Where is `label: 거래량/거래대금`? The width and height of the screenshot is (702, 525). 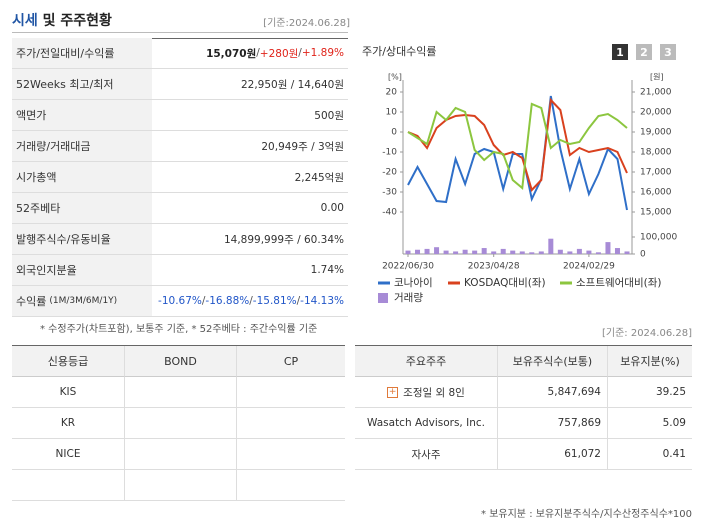
label: 거래량/거래대금 is located at coordinates (53, 146).